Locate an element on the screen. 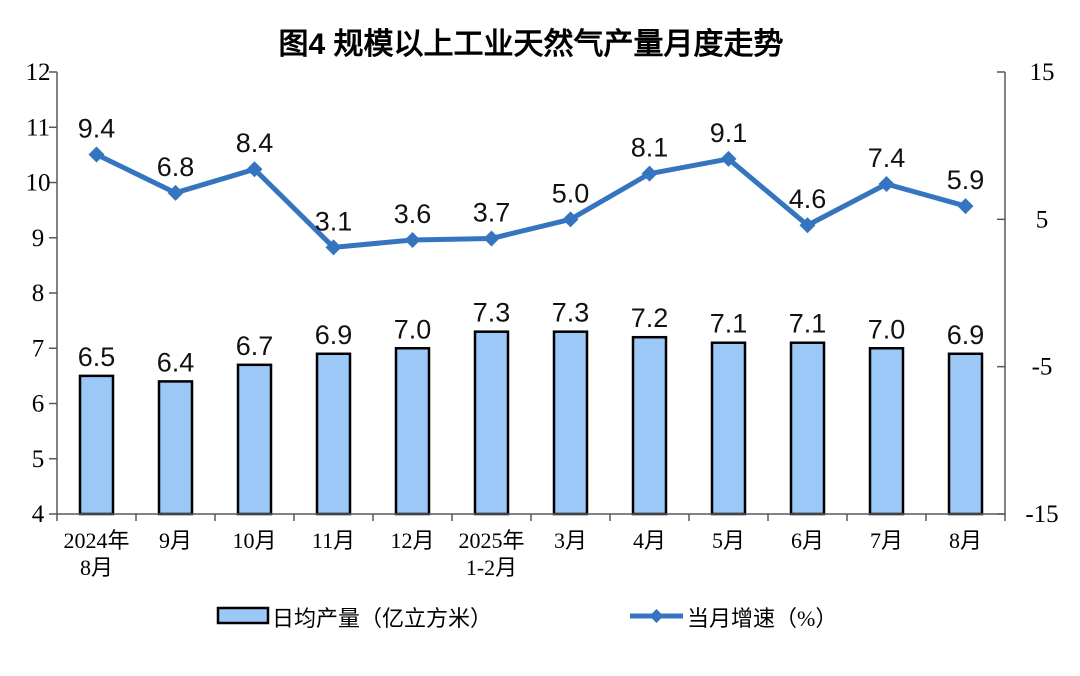 The image size is (1080, 676). line-value-label: 3.1 is located at coordinates (334, 221).